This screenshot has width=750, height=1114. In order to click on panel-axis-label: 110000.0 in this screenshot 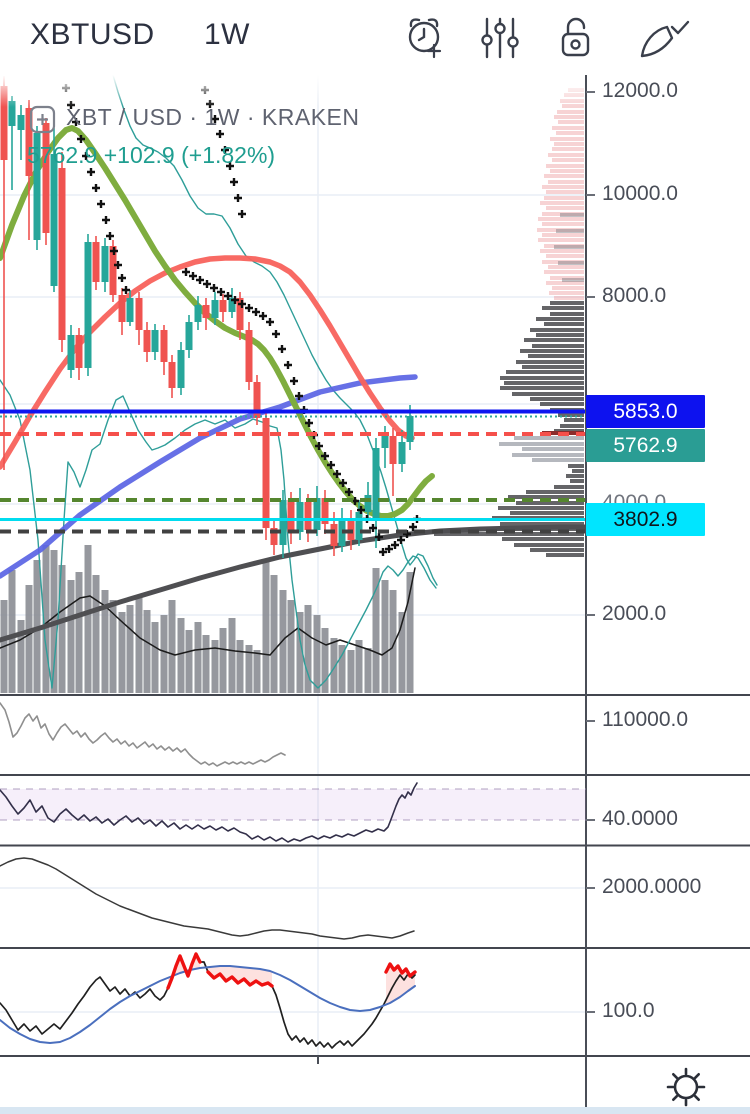, I will do `click(645, 719)`.